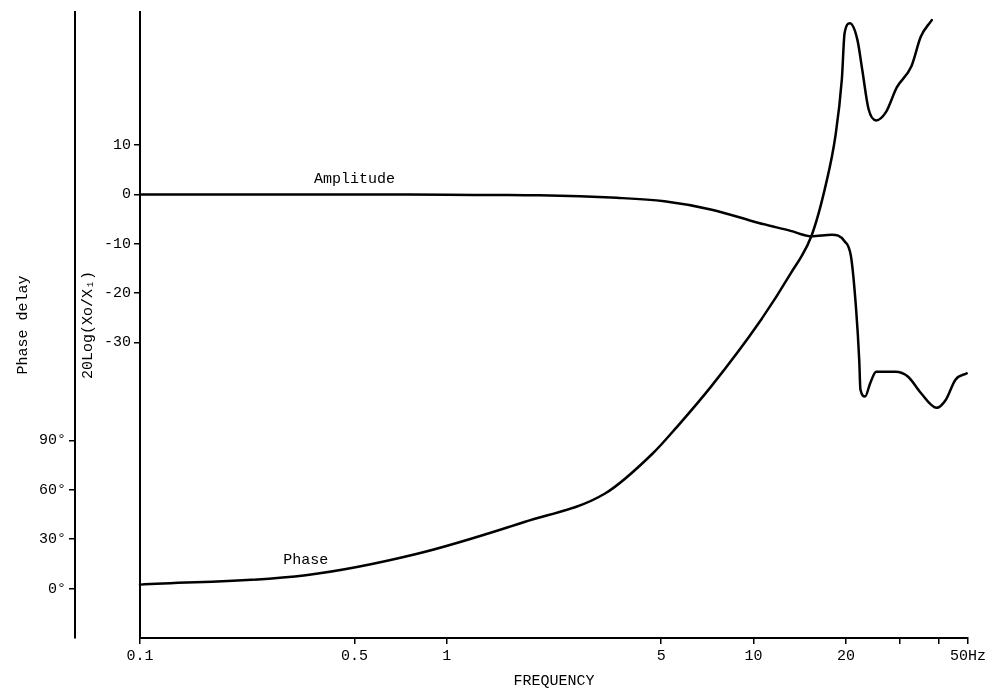 The image size is (1008, 698). Describe the element at coordinates (447, 656) in the screenshot. I see `x-tick-label: 1` at that location.